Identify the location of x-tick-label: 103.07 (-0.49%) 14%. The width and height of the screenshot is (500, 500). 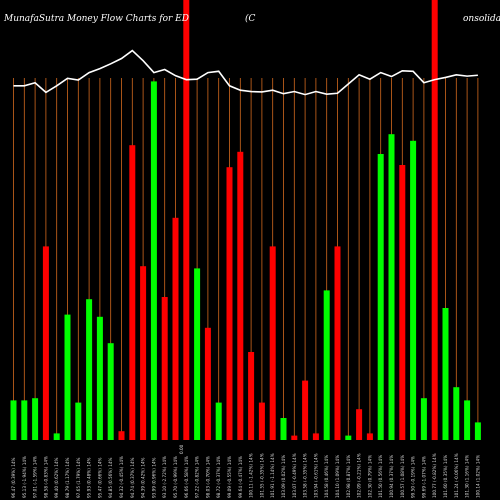
(294, 475).